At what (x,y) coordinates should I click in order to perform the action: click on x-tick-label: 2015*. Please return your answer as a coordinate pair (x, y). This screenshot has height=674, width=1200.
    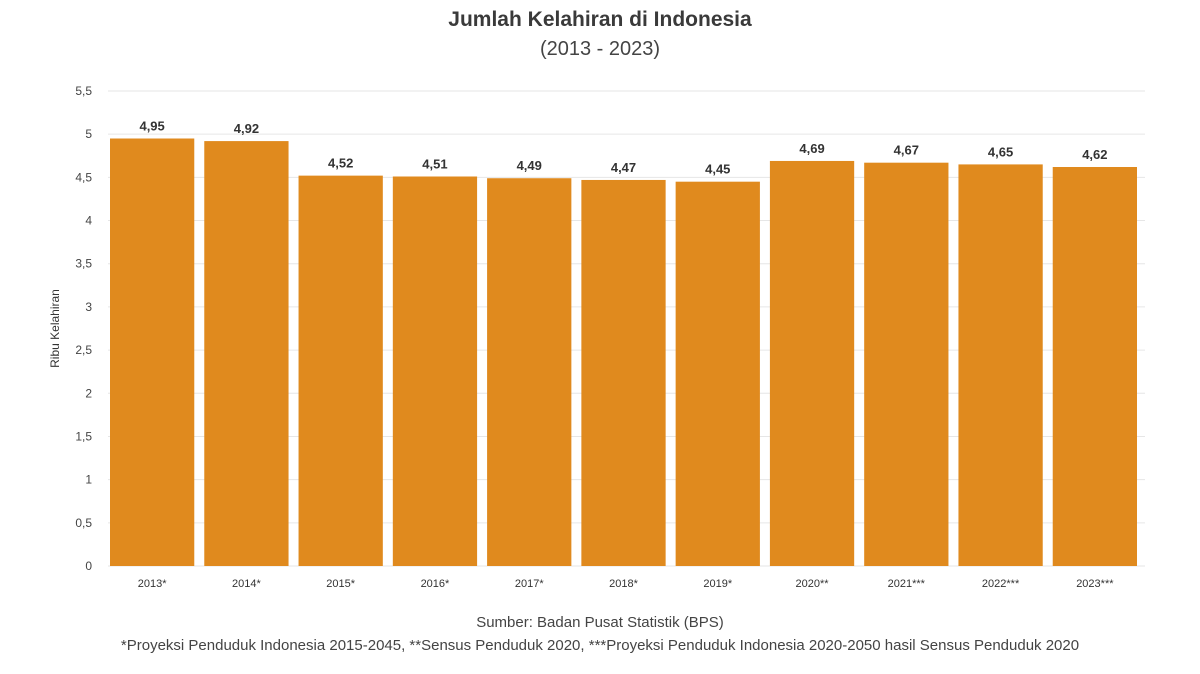
    Looking at the image, I should click on (340, 584).